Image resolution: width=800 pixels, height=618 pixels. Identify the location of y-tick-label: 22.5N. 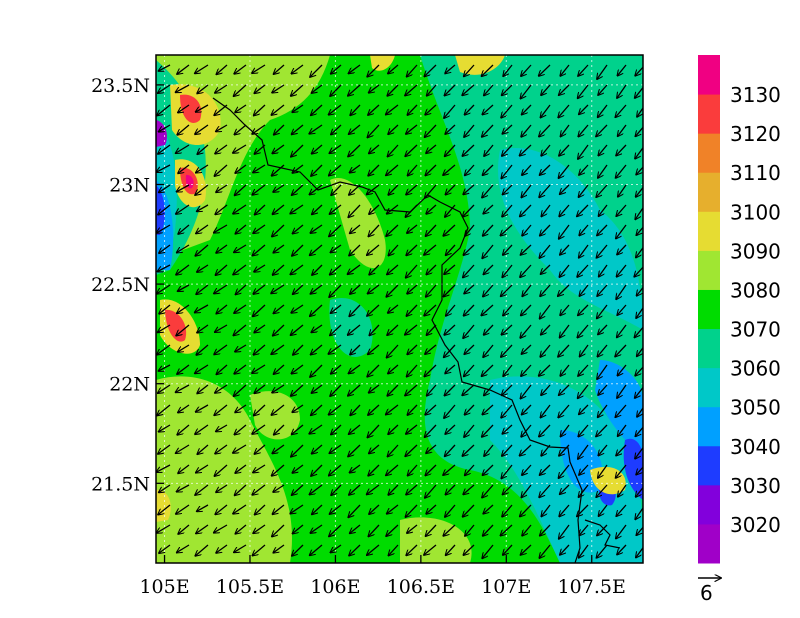
(120, 285).